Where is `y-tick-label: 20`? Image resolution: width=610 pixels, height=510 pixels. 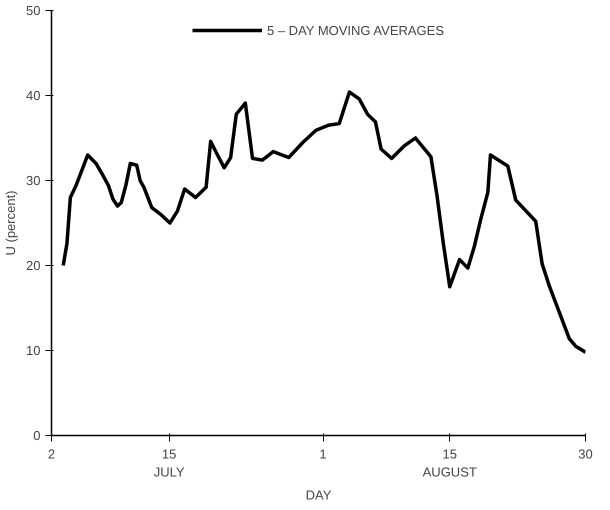 y-tick-label: 20 is located at coordinates (33, 265).